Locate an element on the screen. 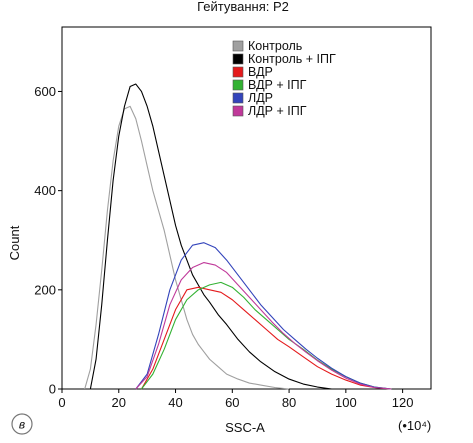 The width and height of the screenshot is (473, 443). y-tick-label: 200 is located at coordinates (45, 289).